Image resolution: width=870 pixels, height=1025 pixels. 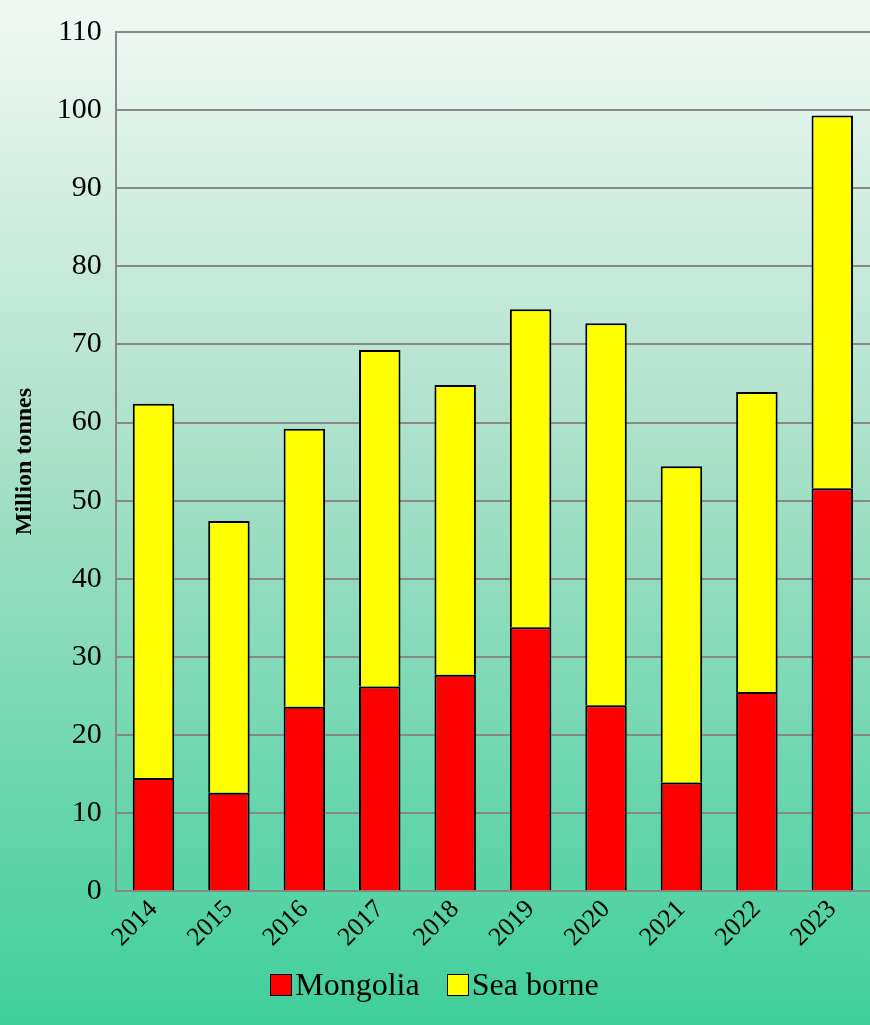 I want to click on y-axis-title: Million tonnes, so click(x=22, y=461).